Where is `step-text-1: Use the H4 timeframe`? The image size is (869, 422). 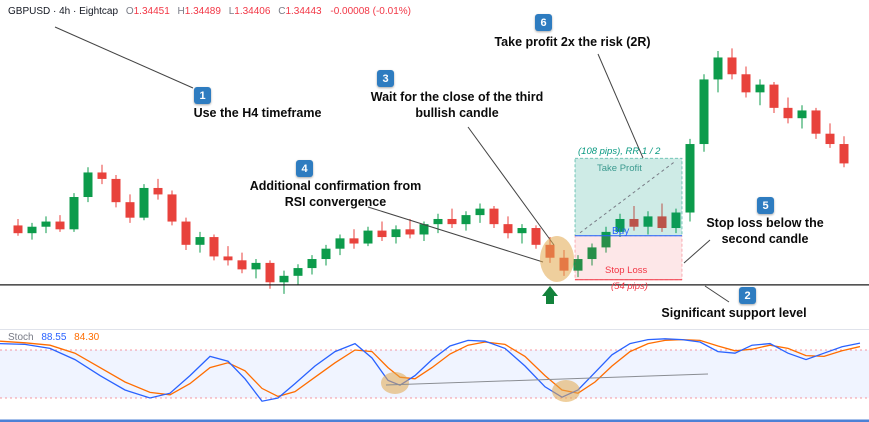 step-text-1: Use the H4 timeframe is located at coordinates (257, 113).